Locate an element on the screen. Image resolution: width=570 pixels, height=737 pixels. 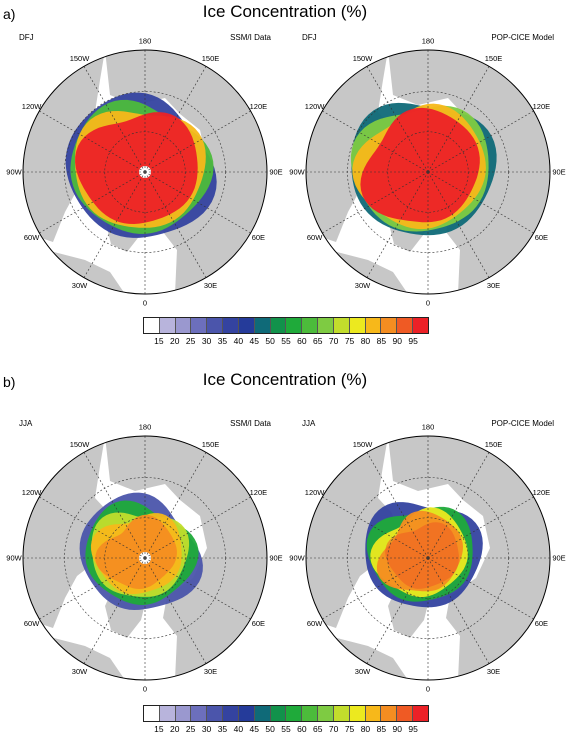
colorbar-tick-label: 40 is located at coordinates (238, 729).